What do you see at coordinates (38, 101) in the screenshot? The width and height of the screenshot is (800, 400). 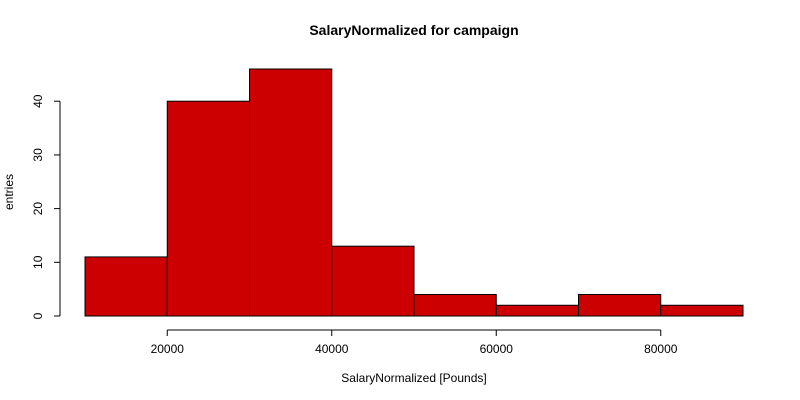 I see `y-tick-label: 40` at bounding box center [38, 101].